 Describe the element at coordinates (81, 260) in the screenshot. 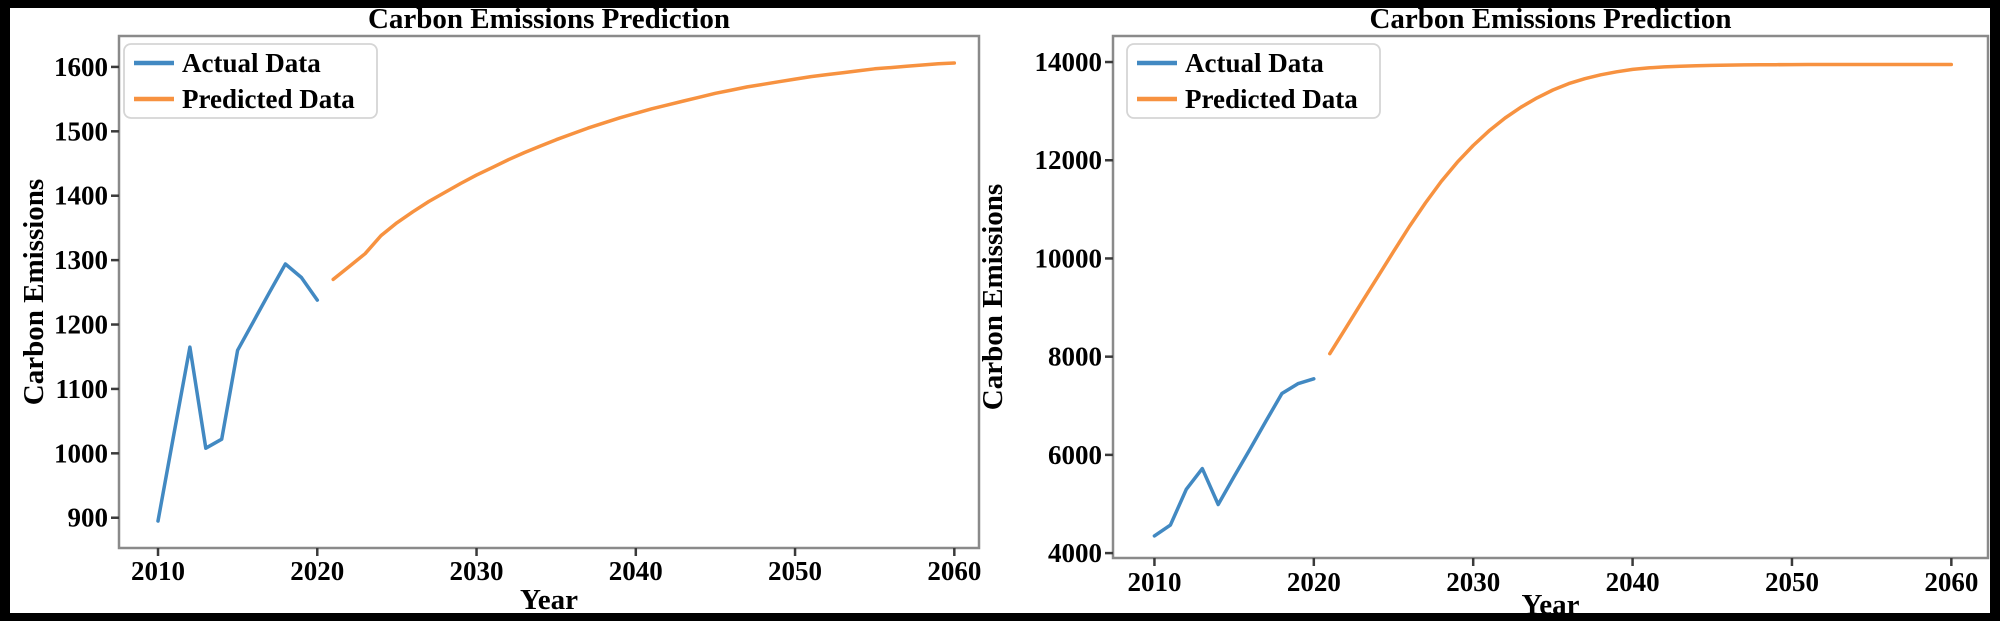

I see `y-tick-label: 1300` at that location.